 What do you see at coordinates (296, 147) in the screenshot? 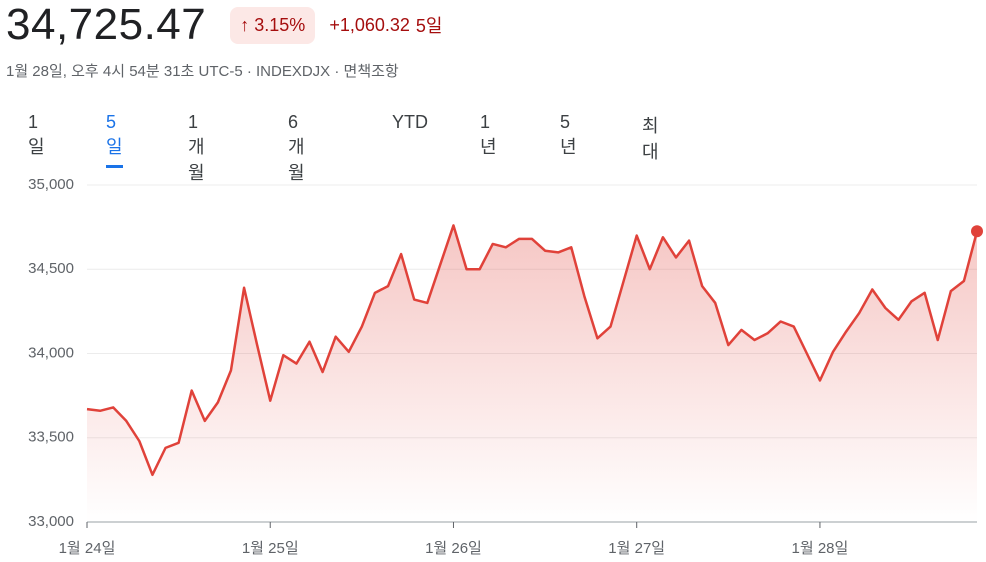
I see `tab: 6개월` at bounding box center [296, 147].